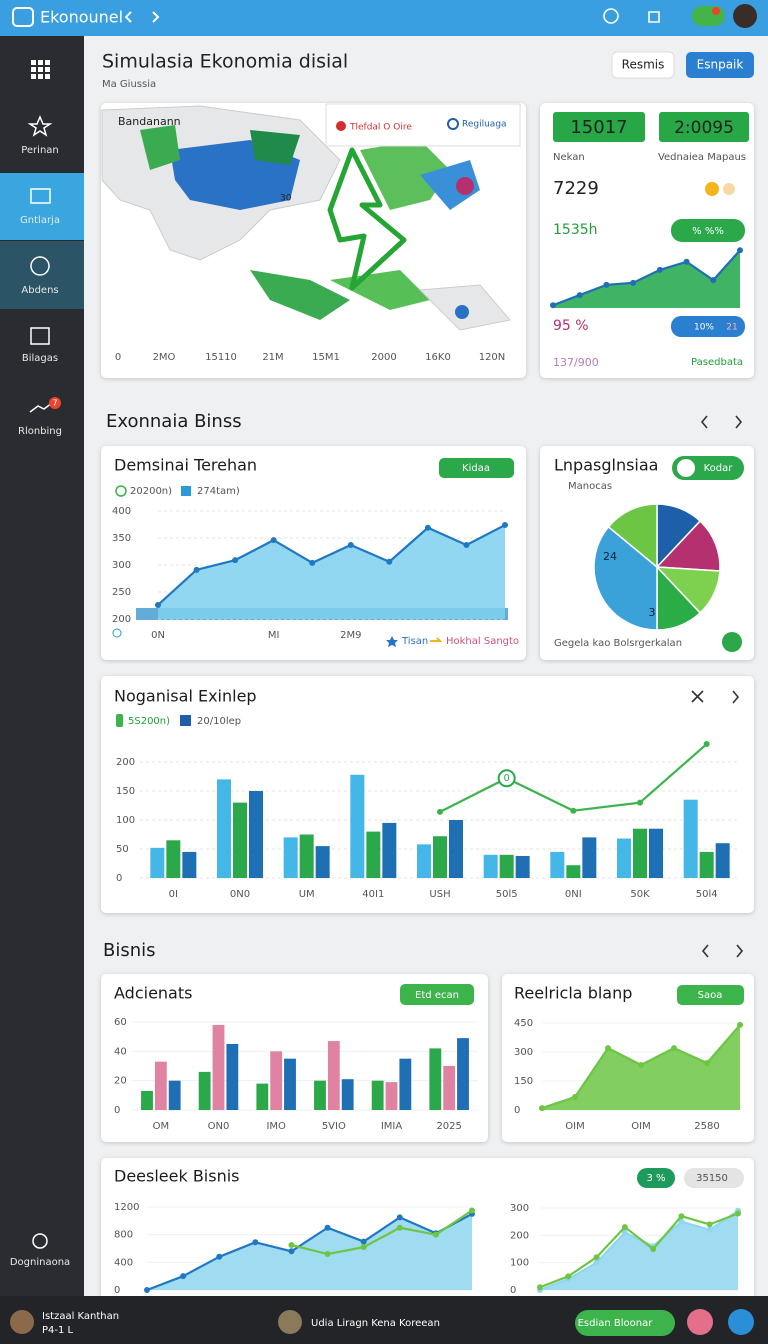 The width and height of the screenshot is (768, 1344). What do you see at coordinates (40, 266) in the screenshot?
I see `icon-info` at bounding box center [40, 266].